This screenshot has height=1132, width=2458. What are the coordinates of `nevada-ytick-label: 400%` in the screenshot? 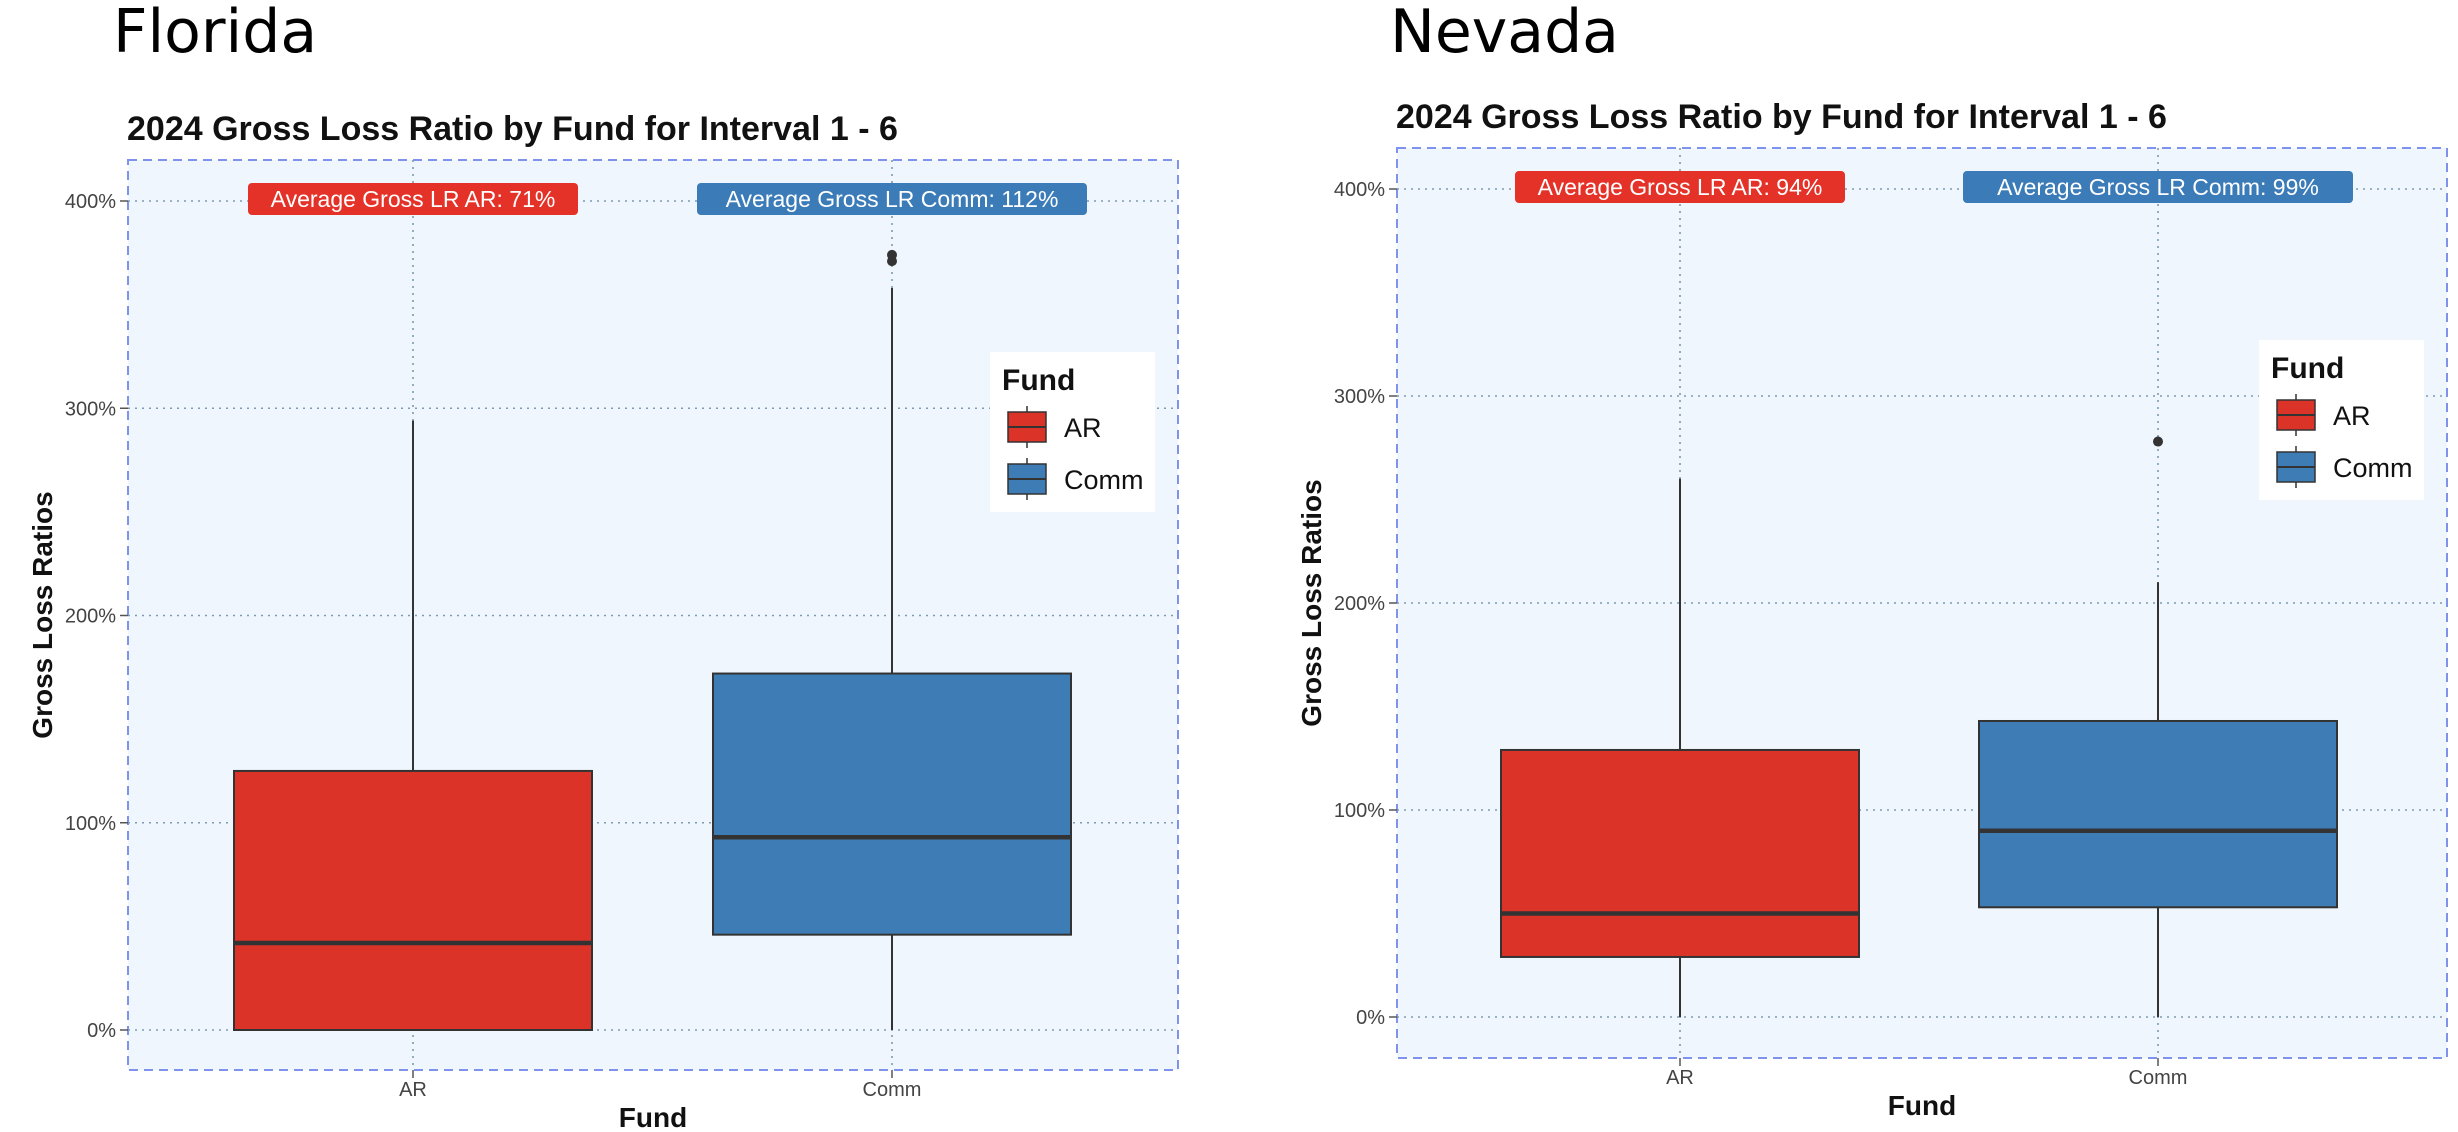 It's located at (1359, 190).